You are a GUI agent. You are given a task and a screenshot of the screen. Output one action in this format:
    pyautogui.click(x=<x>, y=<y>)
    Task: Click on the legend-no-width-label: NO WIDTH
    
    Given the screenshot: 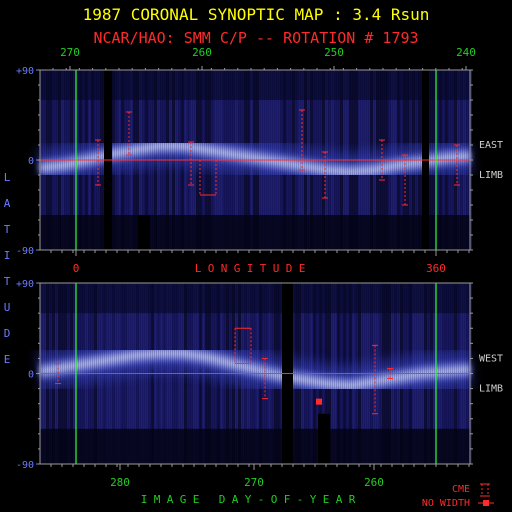 What is the action you would take?
    pyautogui.click(x=446, y=503)
    